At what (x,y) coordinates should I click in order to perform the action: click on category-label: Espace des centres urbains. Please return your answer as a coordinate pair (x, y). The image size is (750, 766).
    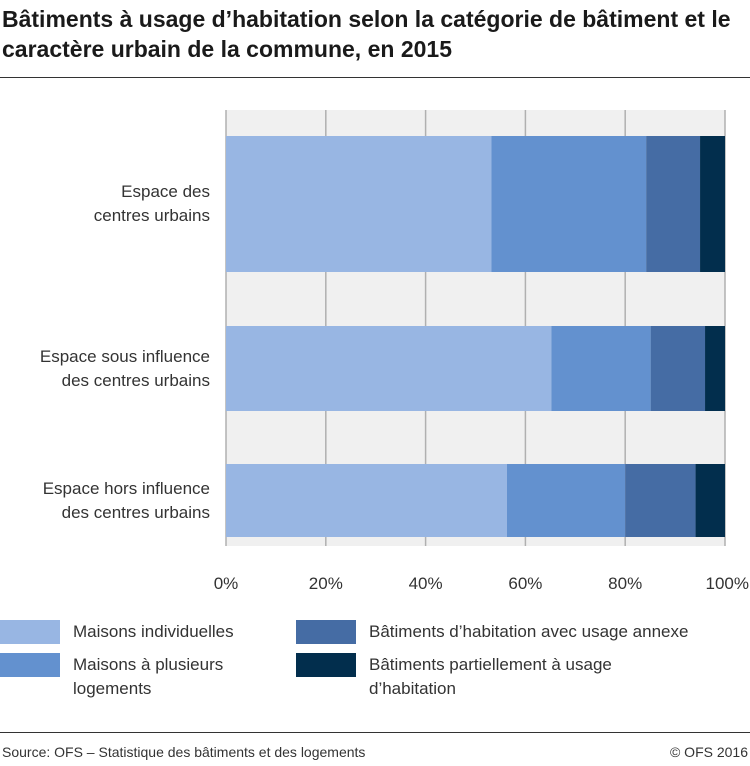
    Looking at the image, I should click on (152, 204).